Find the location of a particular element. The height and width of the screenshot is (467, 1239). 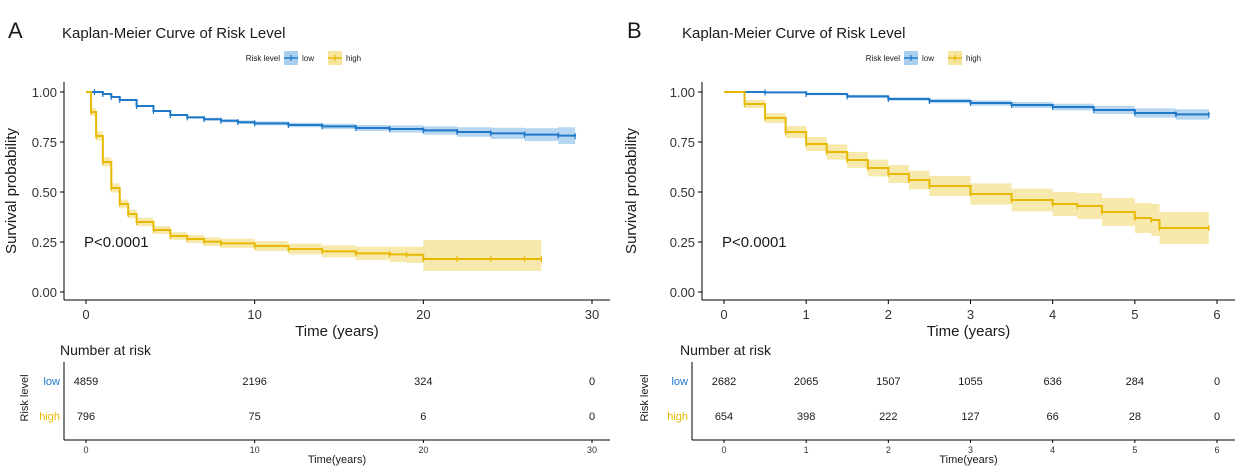

panel-letter: B is located at coordinates (634, 30).